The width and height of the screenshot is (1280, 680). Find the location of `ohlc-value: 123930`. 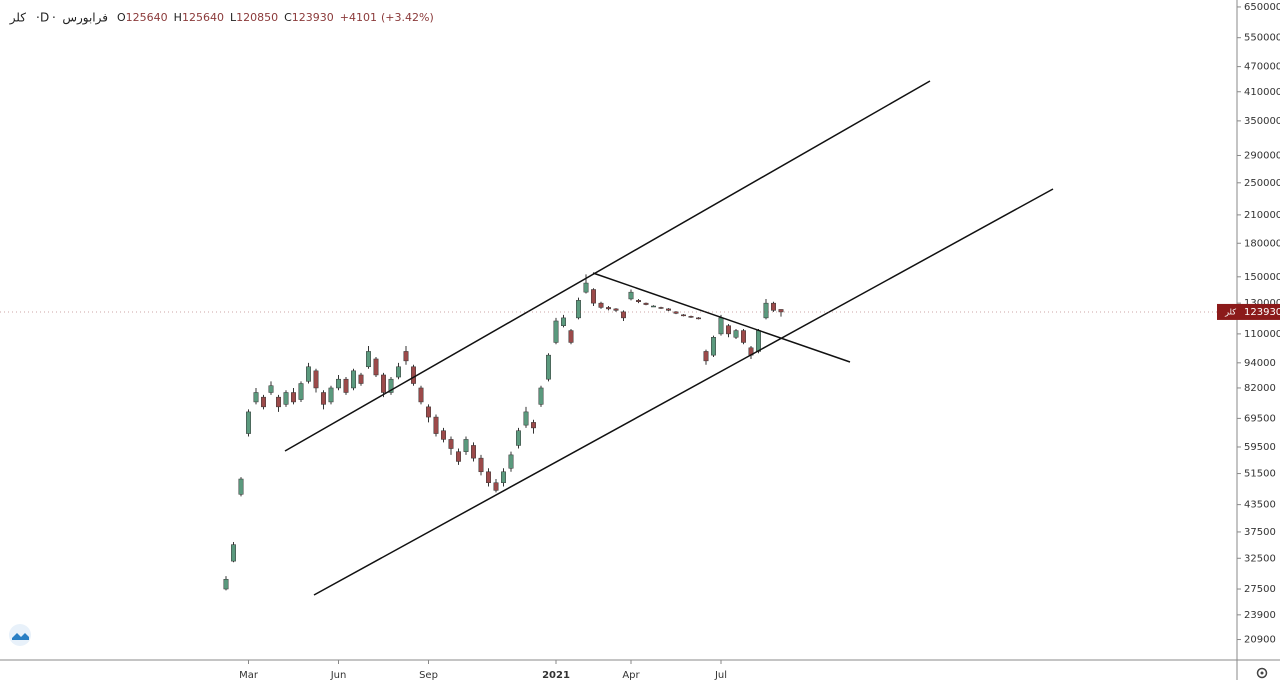

ohlc-value: 123930 is located at coordinates (313, 17).